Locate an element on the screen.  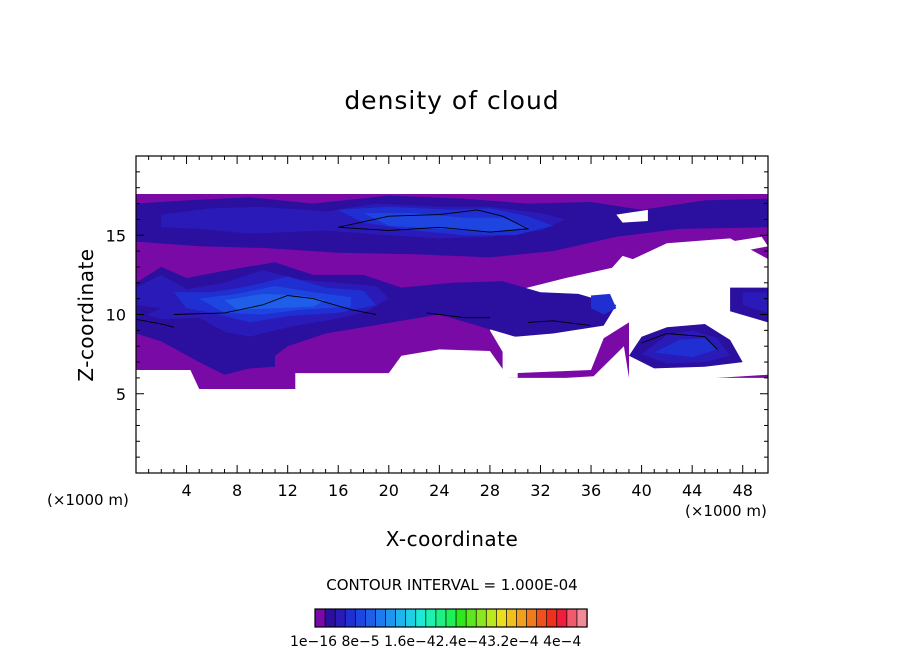
x-tick-label: 20 is located at coordinates (389, 490).